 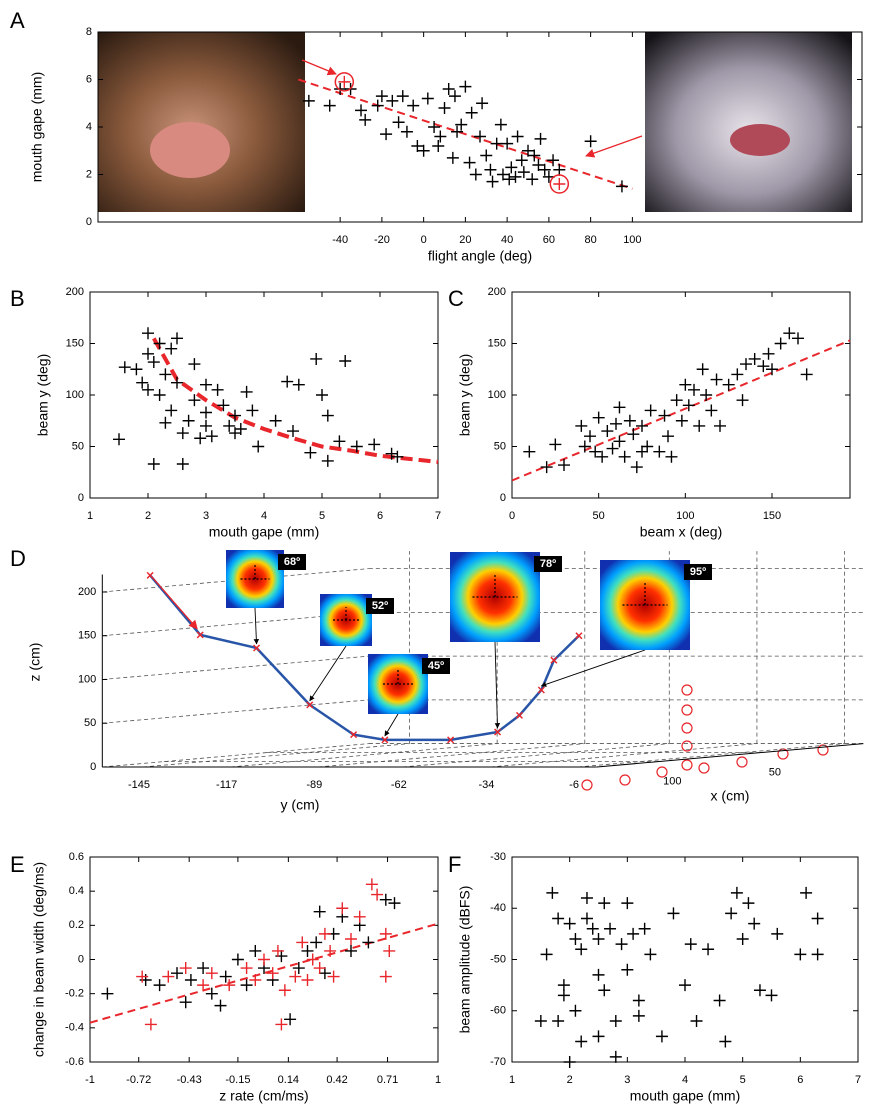 What do you see at coordinates (344, 81) in the screenshot?
I see `highlight-cross` at bounding box center [344, 81].